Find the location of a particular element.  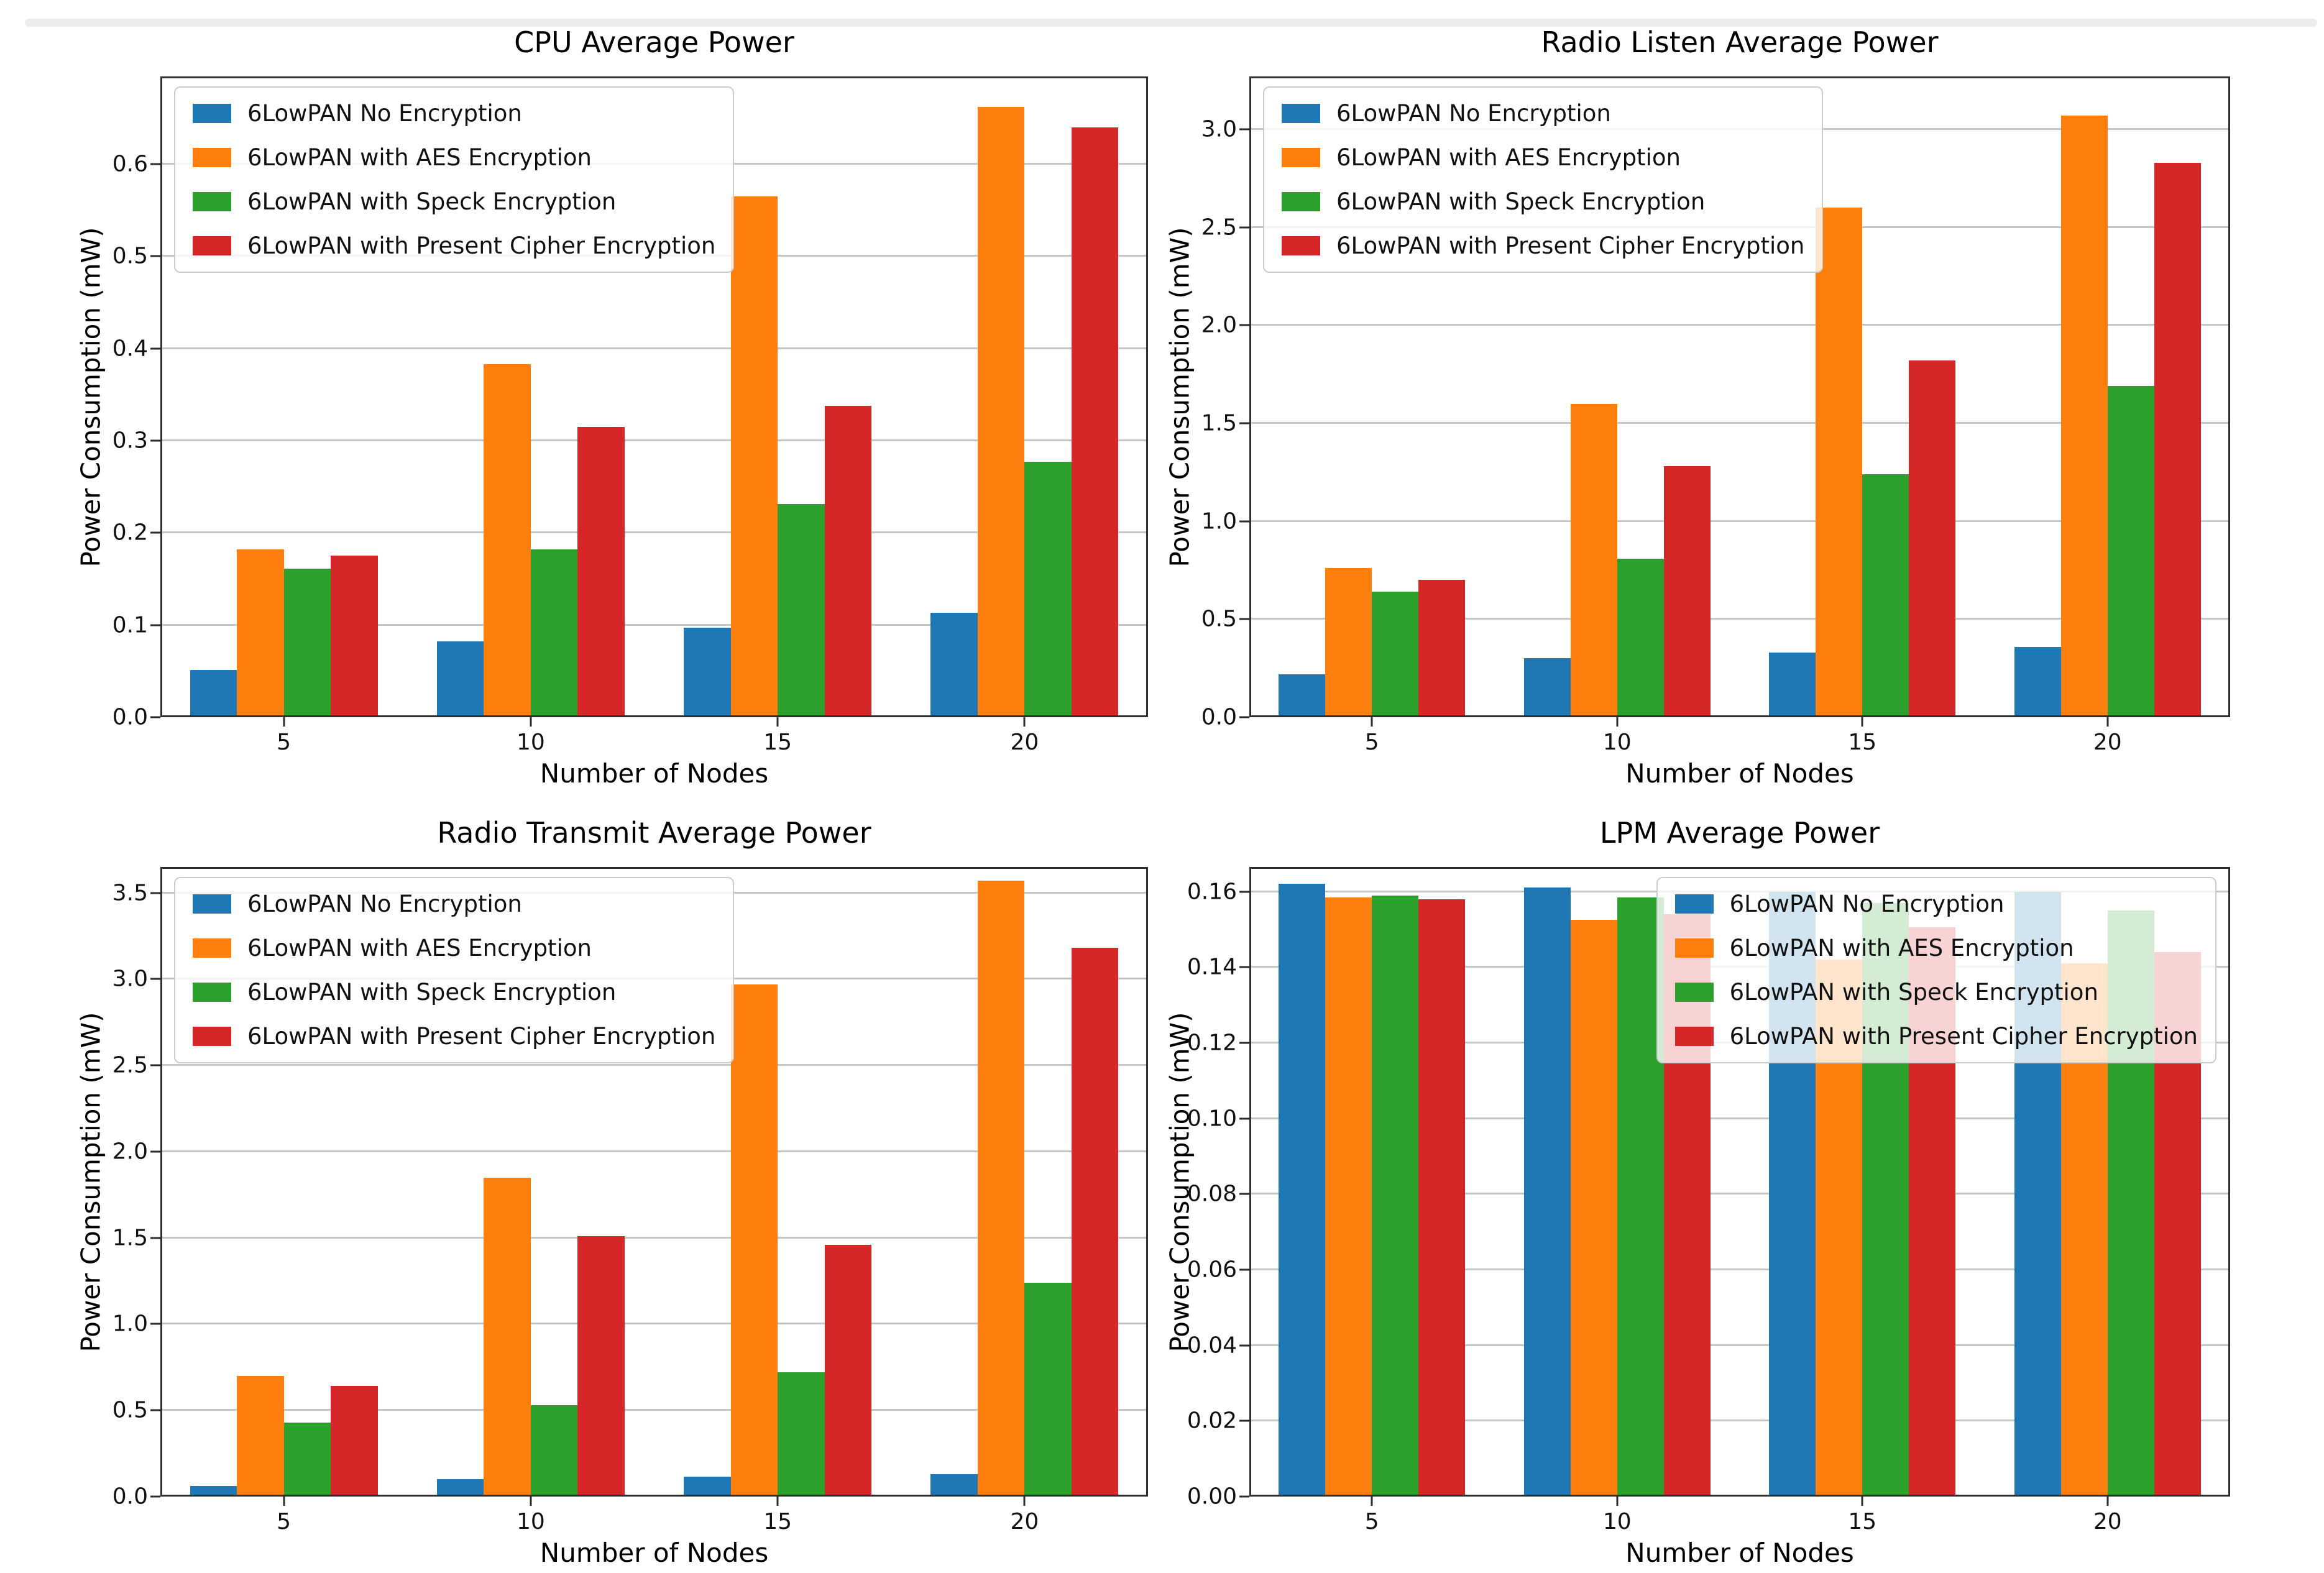

bar-20-nodes-6lowpan-with-aes-encryption is located at coordinates (1001, 411).